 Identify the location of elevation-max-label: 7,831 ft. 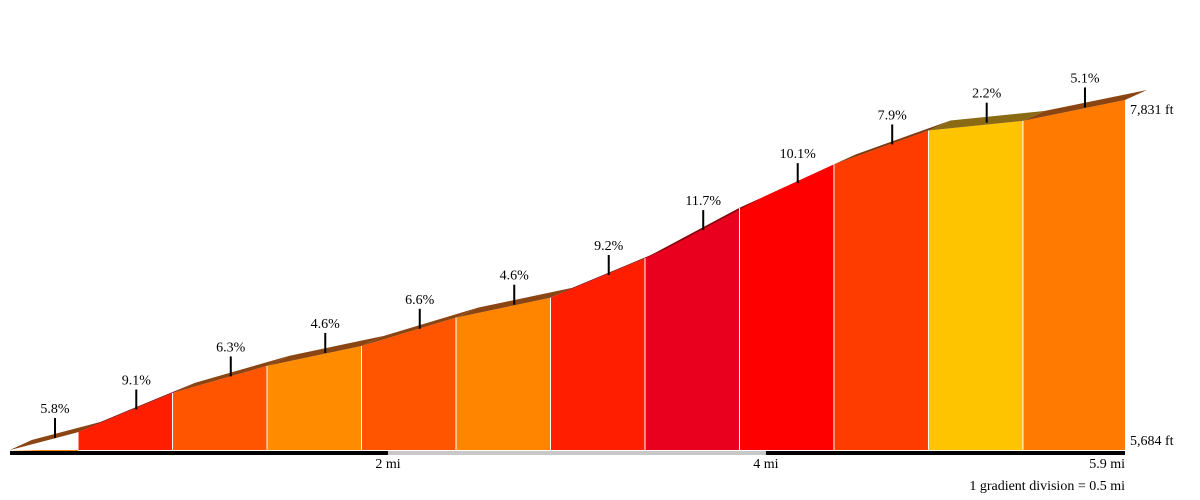
(1152, 110).